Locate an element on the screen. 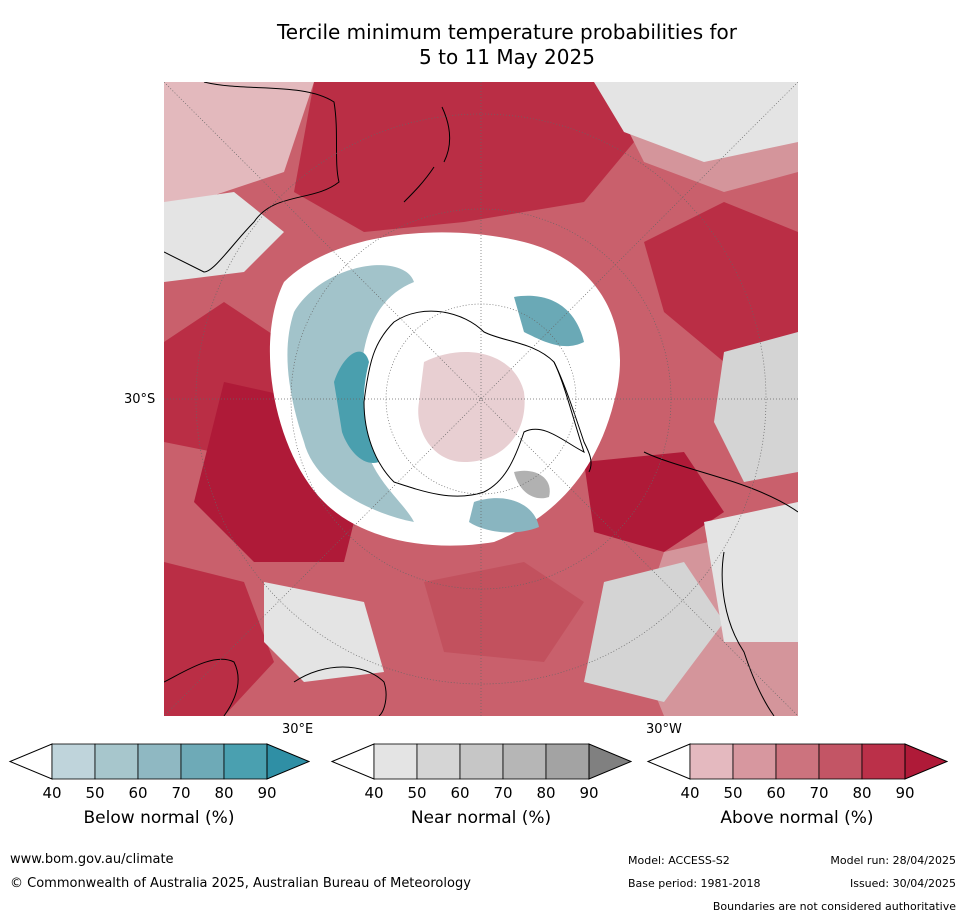 This screenshot has height=919, width=965. latitude-label: 30°S is located at coordinates (140, 399).